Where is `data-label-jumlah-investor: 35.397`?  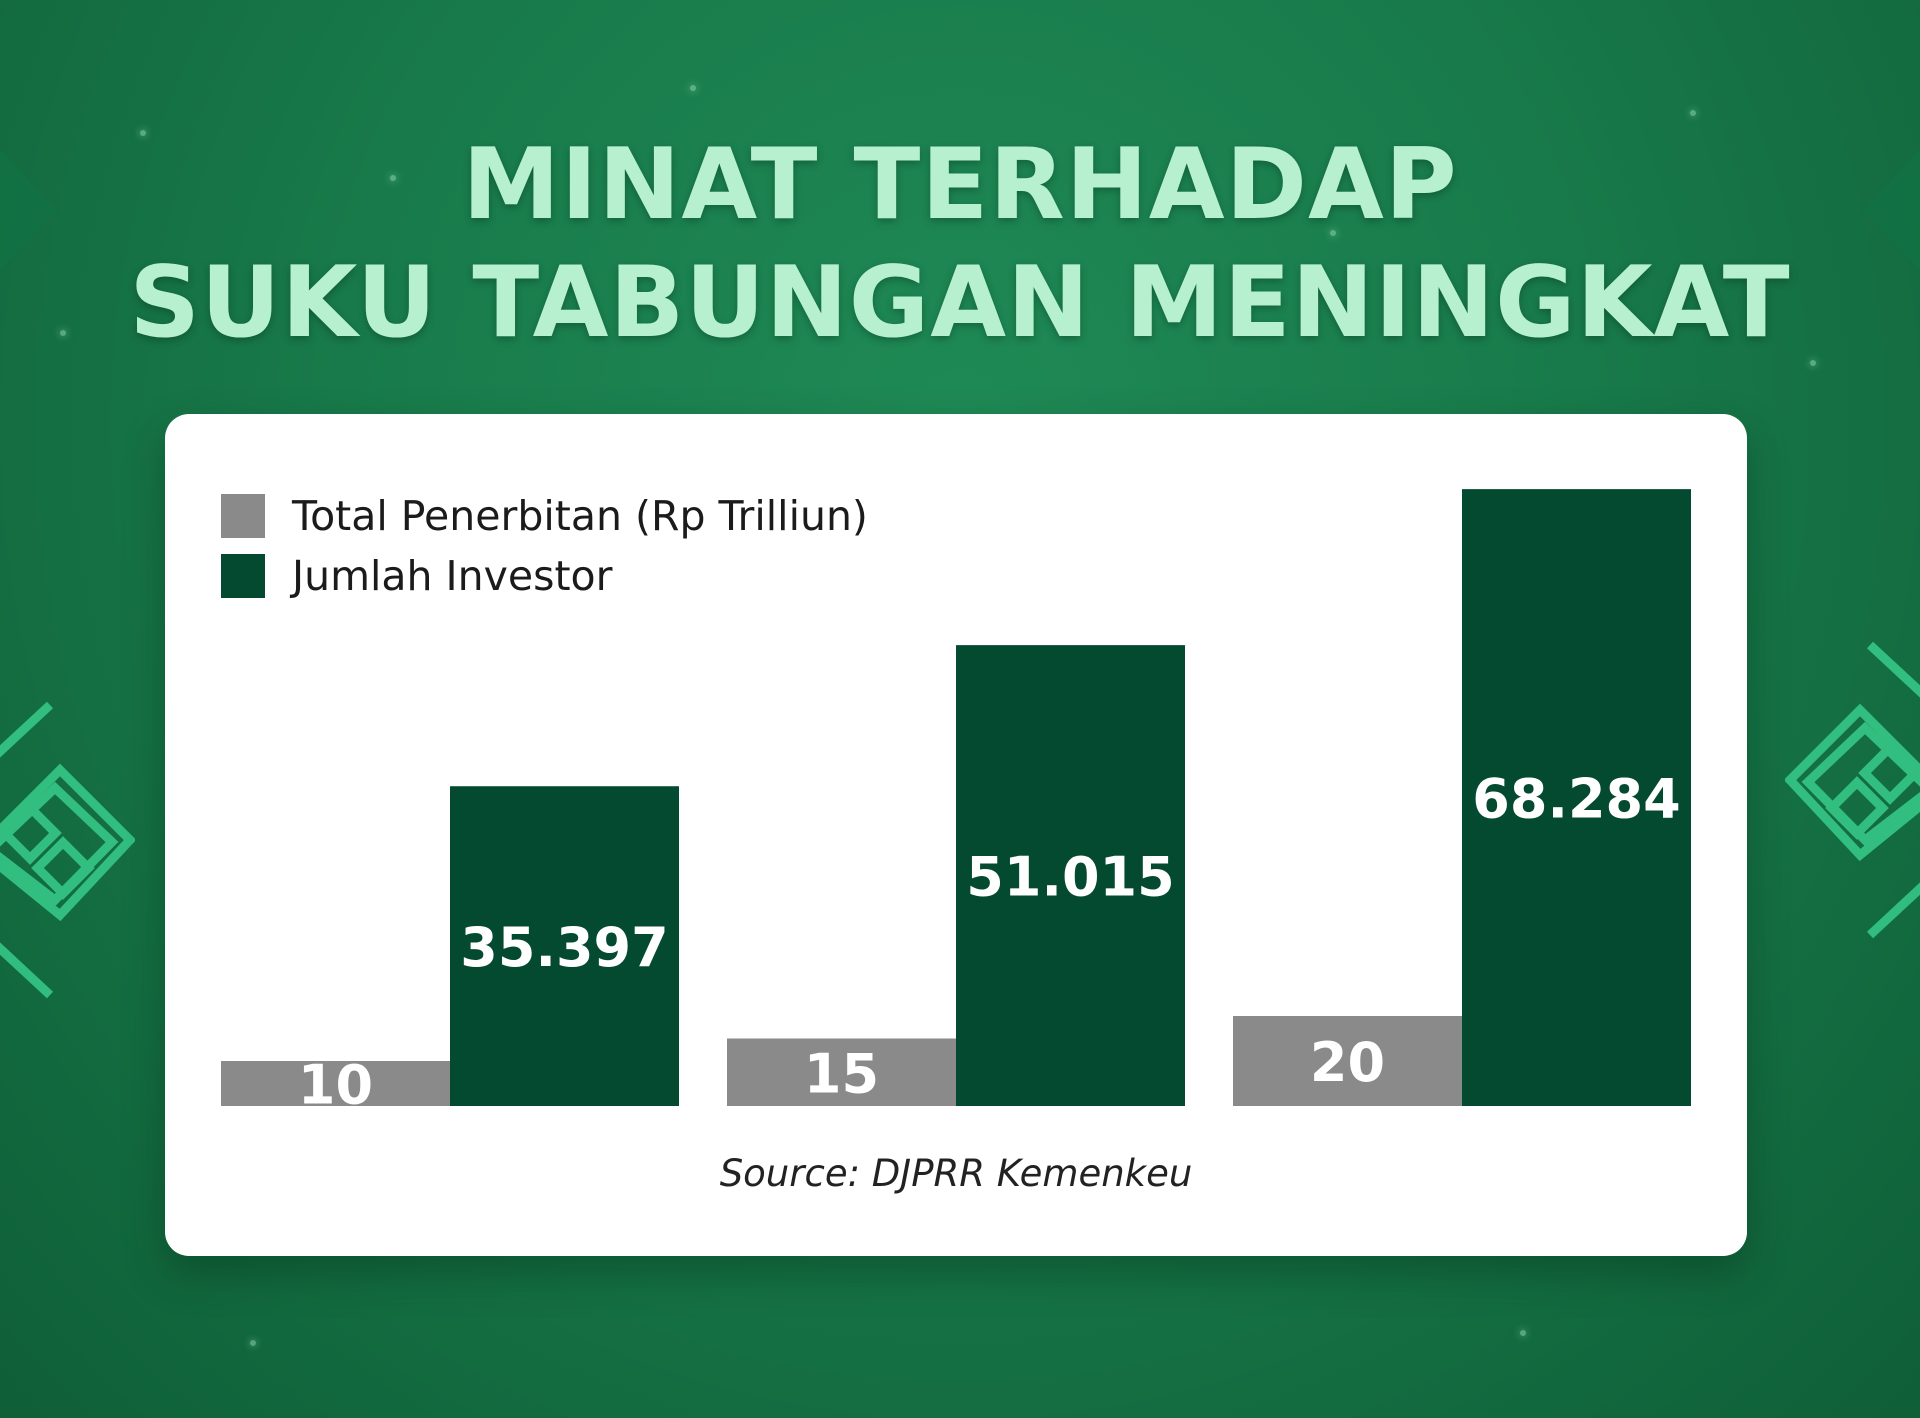
data-label-jumlah-investor: 35.397 is located at coordinates (564, 947).